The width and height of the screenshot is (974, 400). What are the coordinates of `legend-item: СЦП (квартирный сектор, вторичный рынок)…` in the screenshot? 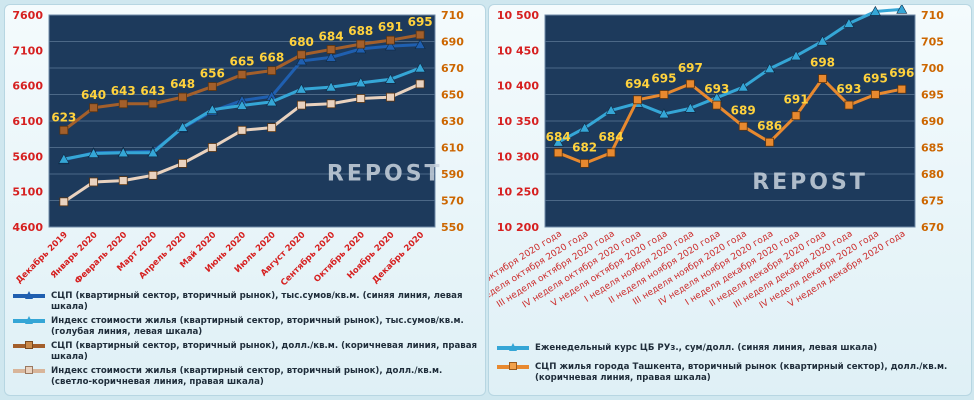 It's located at (245, 302).